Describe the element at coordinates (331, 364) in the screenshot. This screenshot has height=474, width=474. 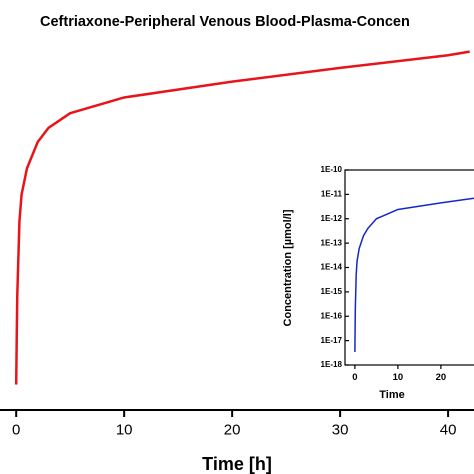
I see `y-tick-label: 1E-18` at that location.